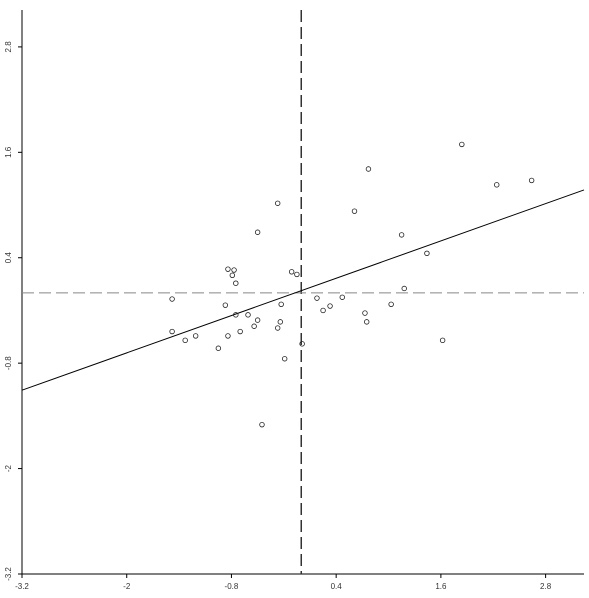 Image resolution: width=589 pixels, height=598 pixels. What do you see at coordinates (232, 586) in the screenshot?
I see `x-tick-label: -0.8` at bounding box center [232, 586].